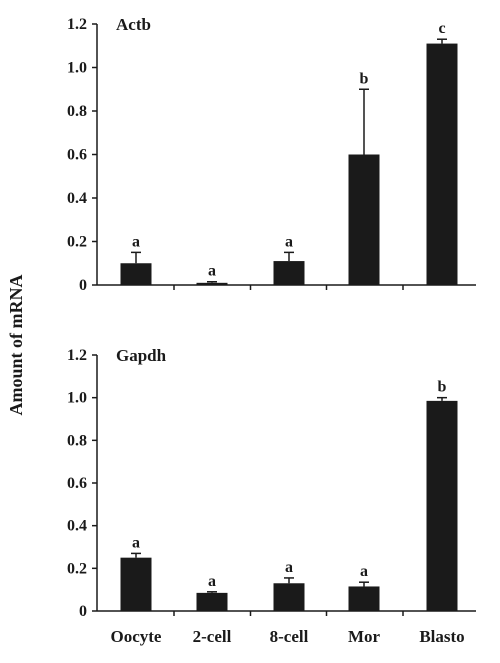 This screenshot has height=663, width=500. What do you see at coordinates (364, 219) in the screenshot?
I see `actb-bar-mor` at bounding box center [364, 219].